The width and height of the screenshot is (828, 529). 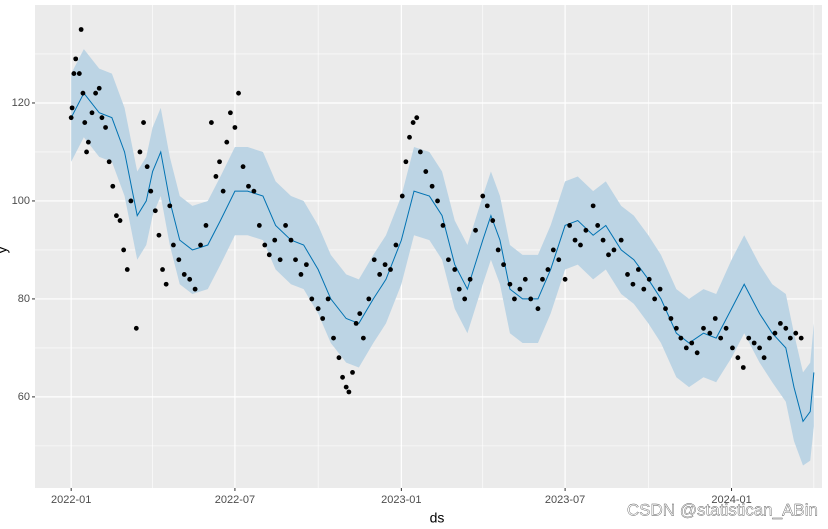 I want to click on y-axis-label: y, so click(x=5, y=250).